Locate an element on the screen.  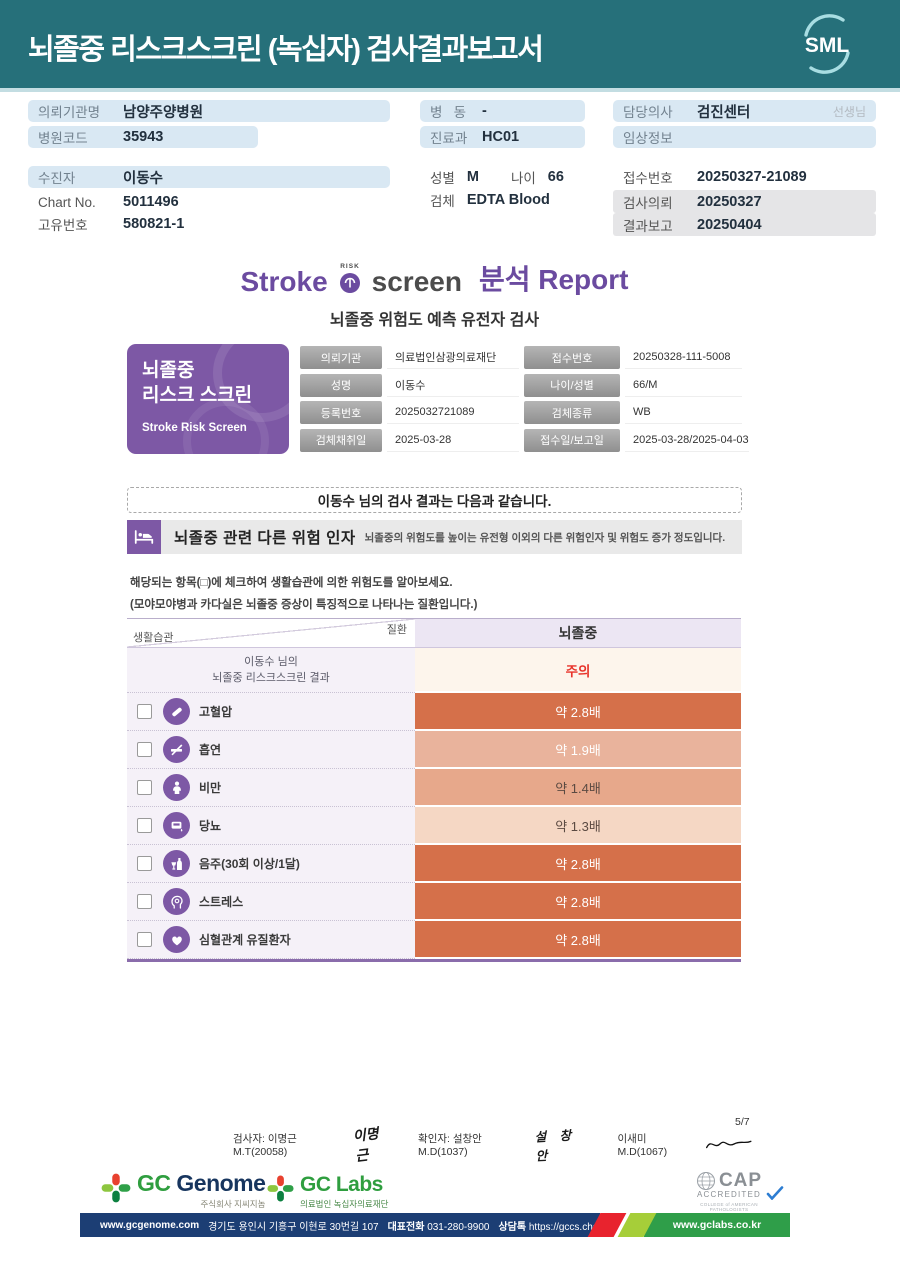
logo-word-screen: screen is located at coordinates (416, 281).